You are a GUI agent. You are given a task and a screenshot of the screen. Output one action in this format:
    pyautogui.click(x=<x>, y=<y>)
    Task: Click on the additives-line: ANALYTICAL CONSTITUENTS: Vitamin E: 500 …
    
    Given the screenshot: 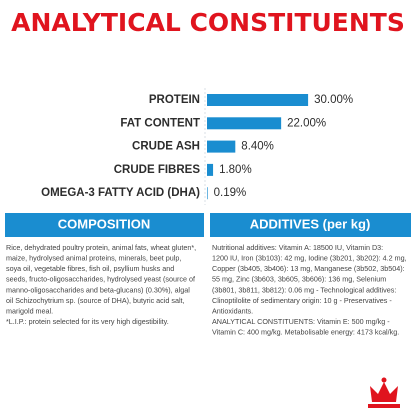 What is the action you would take?
    pyautogui.click(x=301, y=321)
    